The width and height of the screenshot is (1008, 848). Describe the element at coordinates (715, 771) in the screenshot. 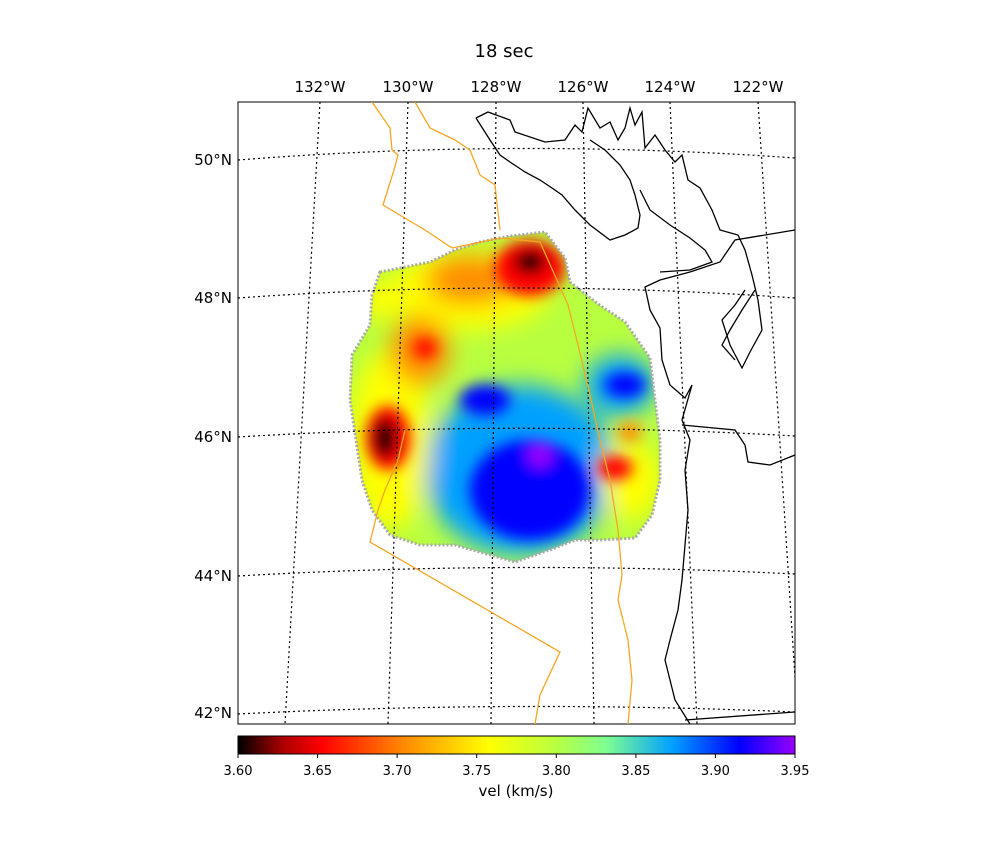

I see `colorbar-tick-label: 3.90` at that location.